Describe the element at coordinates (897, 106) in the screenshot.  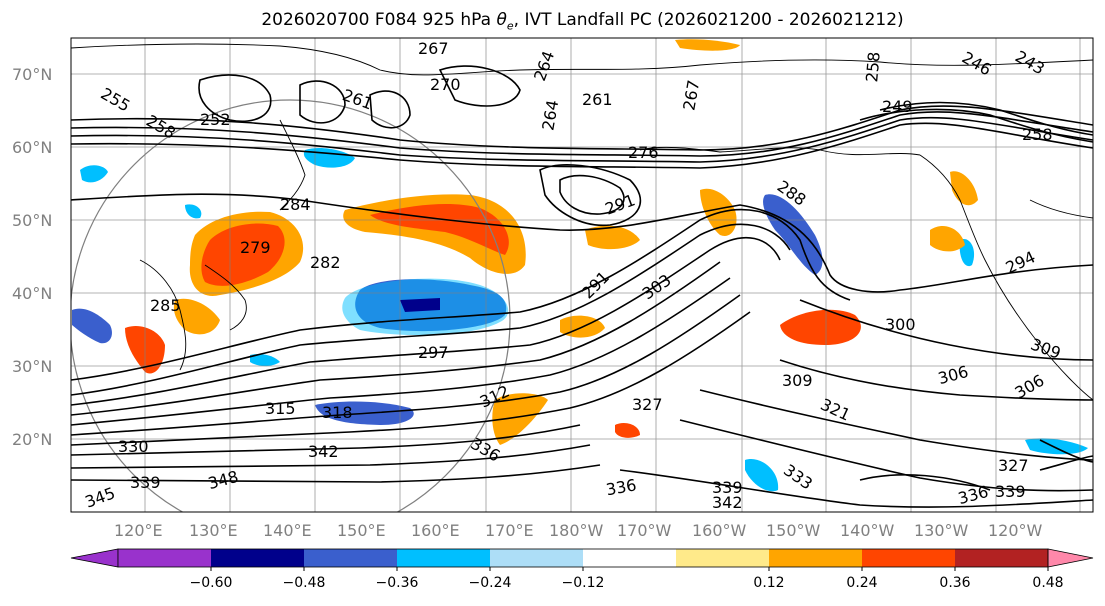
I see `contour-label: 249` at that location.